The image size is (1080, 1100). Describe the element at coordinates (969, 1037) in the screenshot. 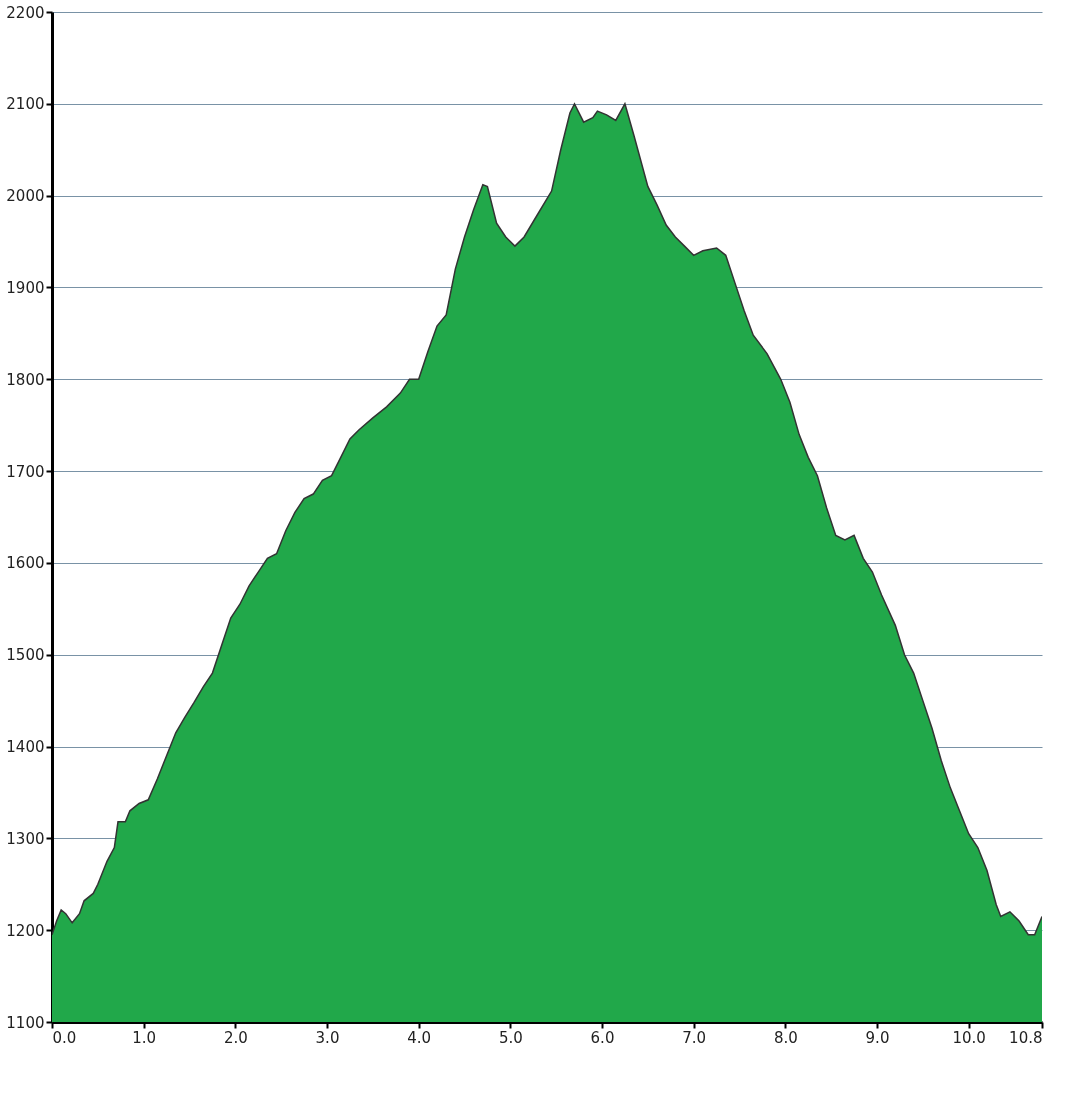

I see `x-tick-label: 10.0` at that location.